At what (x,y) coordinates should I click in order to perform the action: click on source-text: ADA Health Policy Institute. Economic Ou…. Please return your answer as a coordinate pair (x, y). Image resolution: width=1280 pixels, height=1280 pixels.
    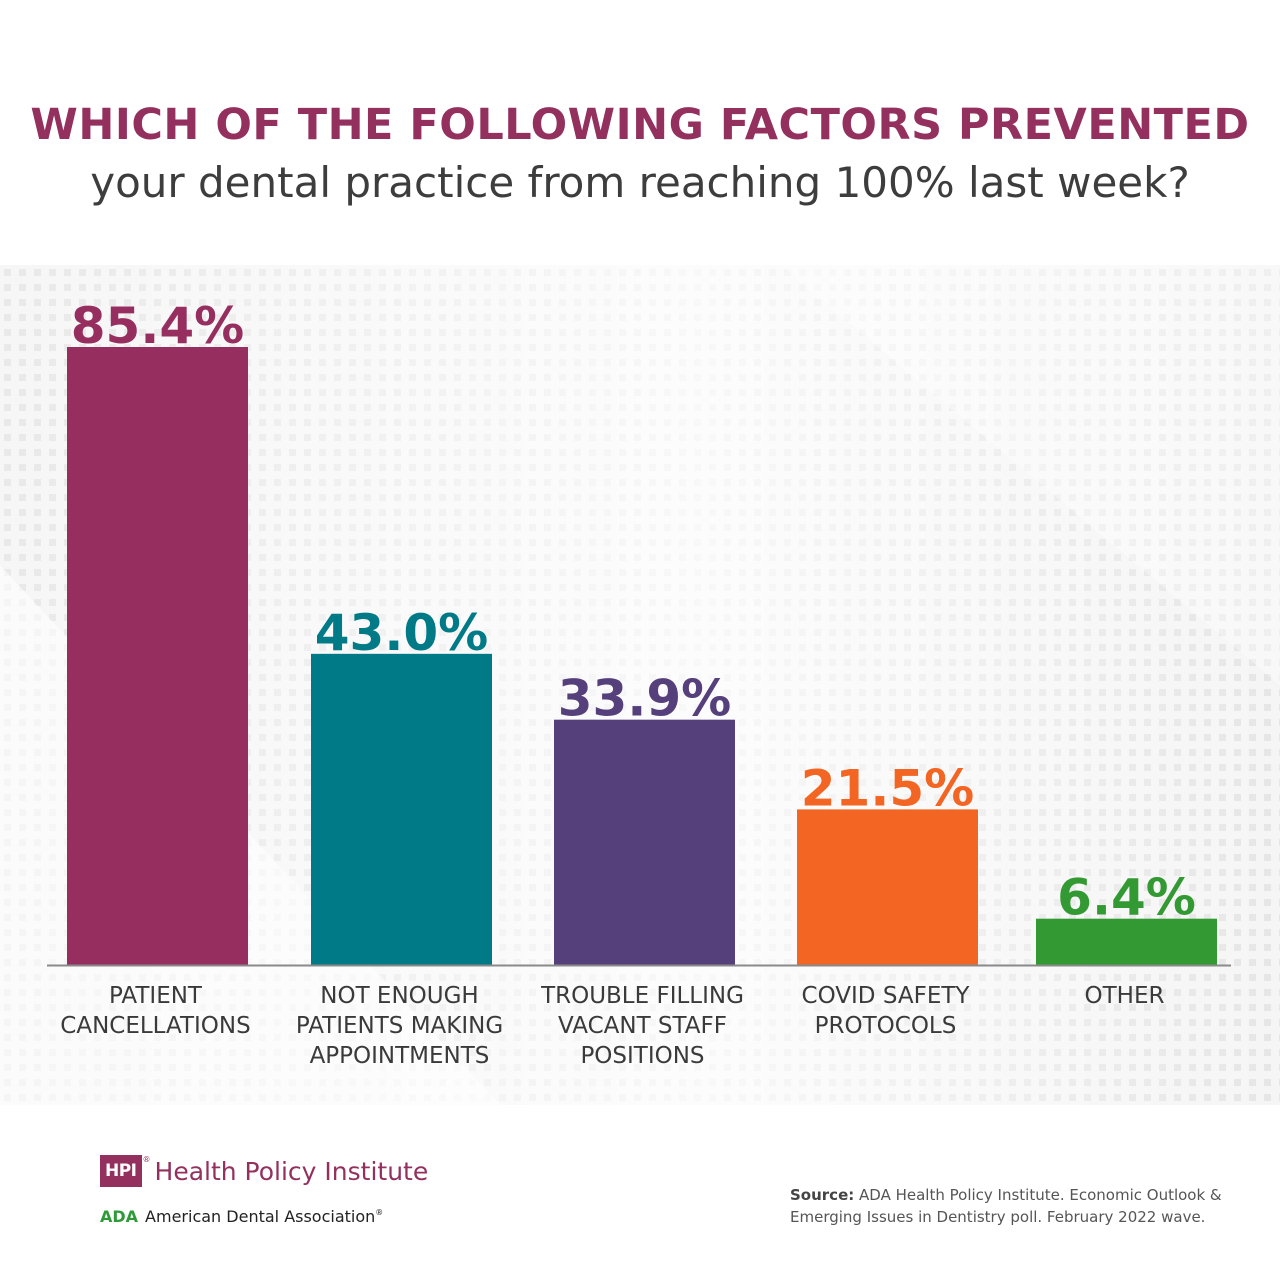
    Looking at the image, I should click on (1006, 1206).